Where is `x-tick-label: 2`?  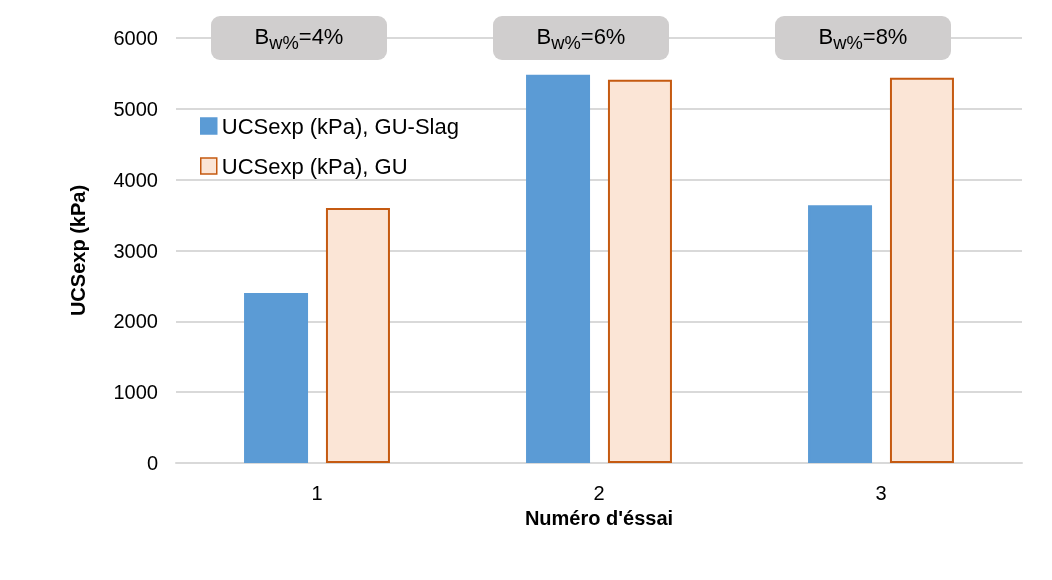 x-tick-label: 2 is located at coordinates (599, 493).